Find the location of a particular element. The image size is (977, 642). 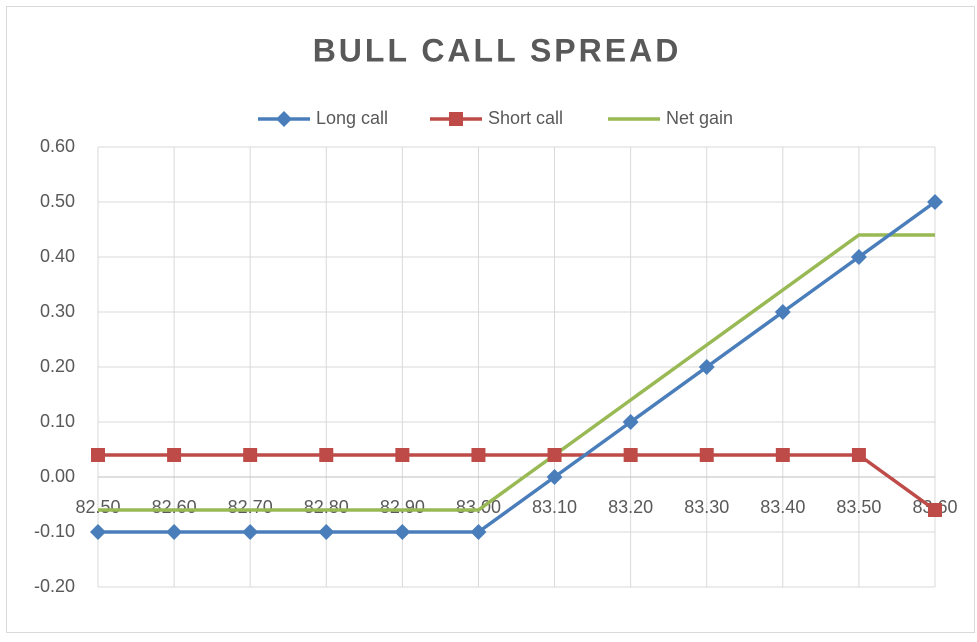

y-tick-label: 0.50 is located at coordinates (57, 201).